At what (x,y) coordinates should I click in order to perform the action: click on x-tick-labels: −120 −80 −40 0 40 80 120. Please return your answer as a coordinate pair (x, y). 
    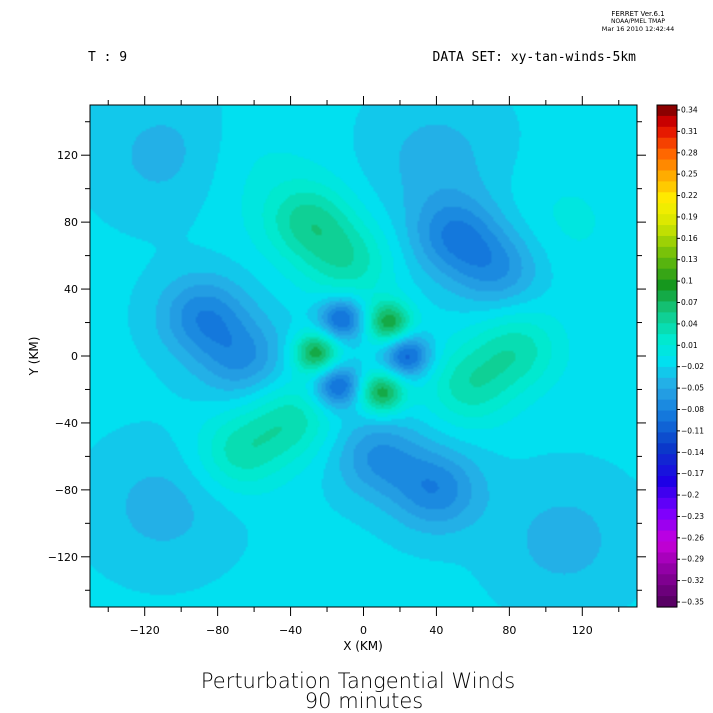
    Looking at the image, I should click on (361, 630).